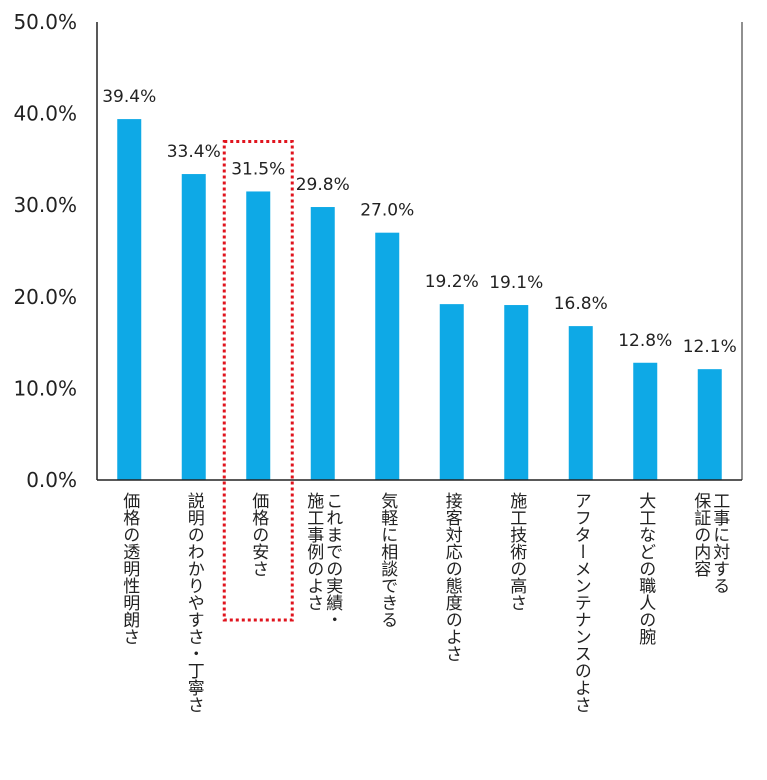 The width and height of the screenshot is (767, 780). Describe the element at coordinates (645, 569) in the screenshot. I see `category-label: 大工などの職人の腕` at that location.